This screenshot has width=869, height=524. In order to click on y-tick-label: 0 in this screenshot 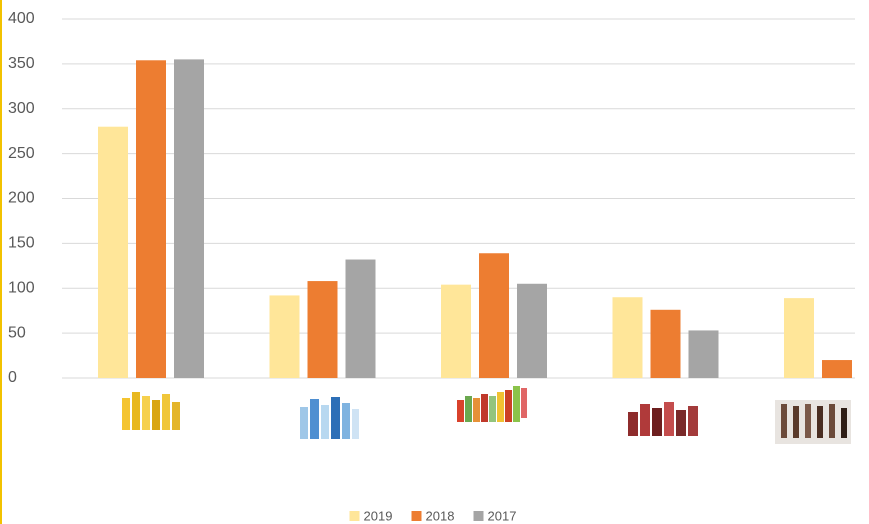, I will do `click(12, 377)`.